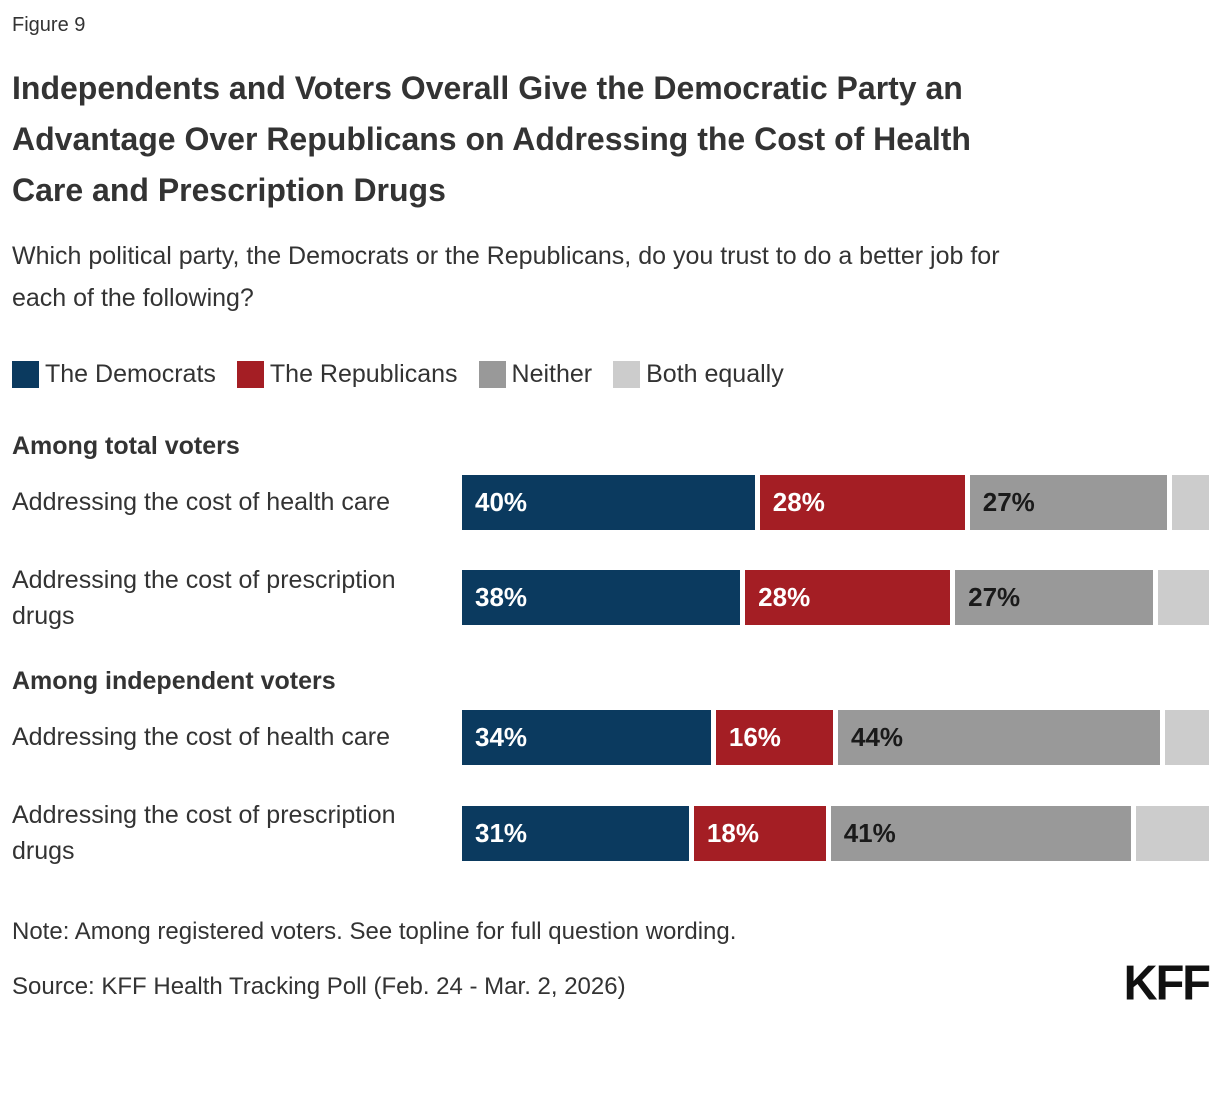 The height and width of the screenshot is (1108, 1220). Describe the element at coordinates (980, 833) in the screenshot. I see `bar-segment-neither: 41%` at that location.